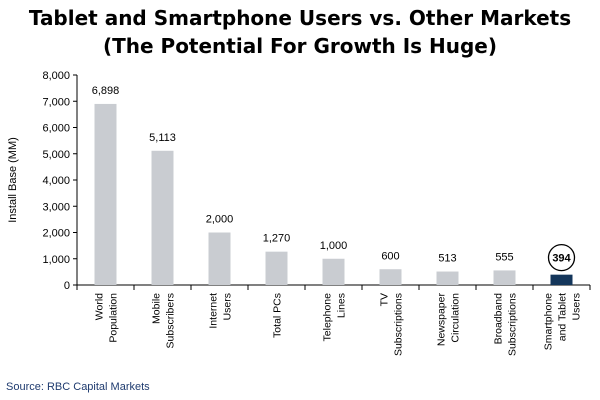 This screenshot has height=400, width=600. What do you see at coordinates (392, 324) in the screenshot?
I see `category-label: TV Subscriptions` at bounding box center [392, 324].